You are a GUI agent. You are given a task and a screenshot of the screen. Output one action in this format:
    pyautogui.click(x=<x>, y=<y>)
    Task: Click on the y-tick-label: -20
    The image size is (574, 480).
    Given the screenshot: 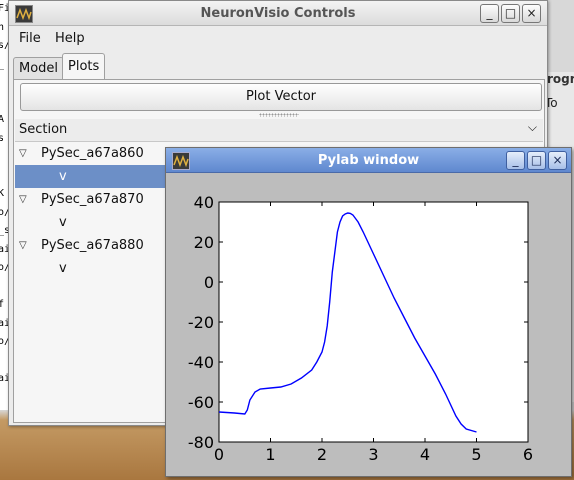 What is the action you would take?
    pyautogui.click(x=201, y=322)
    